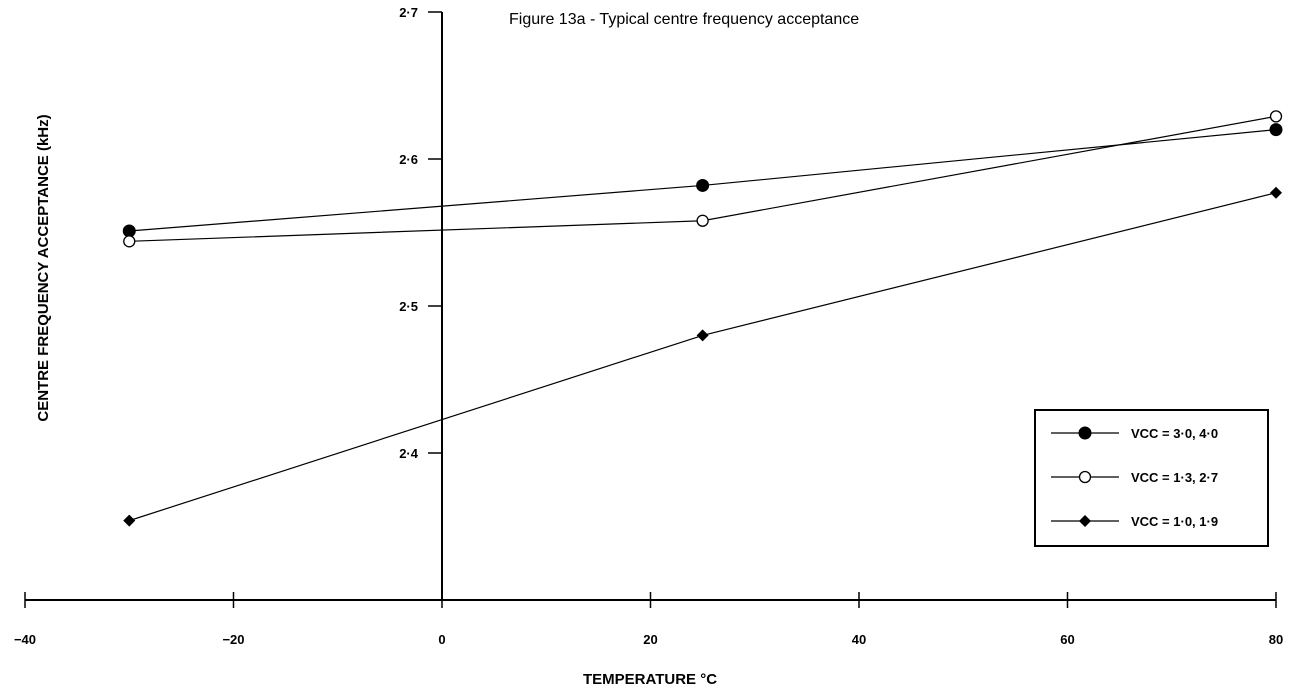 The width and height of the screenshot is (1297, 694). I want to click on x-tick-label: 20, so click(650, 639).